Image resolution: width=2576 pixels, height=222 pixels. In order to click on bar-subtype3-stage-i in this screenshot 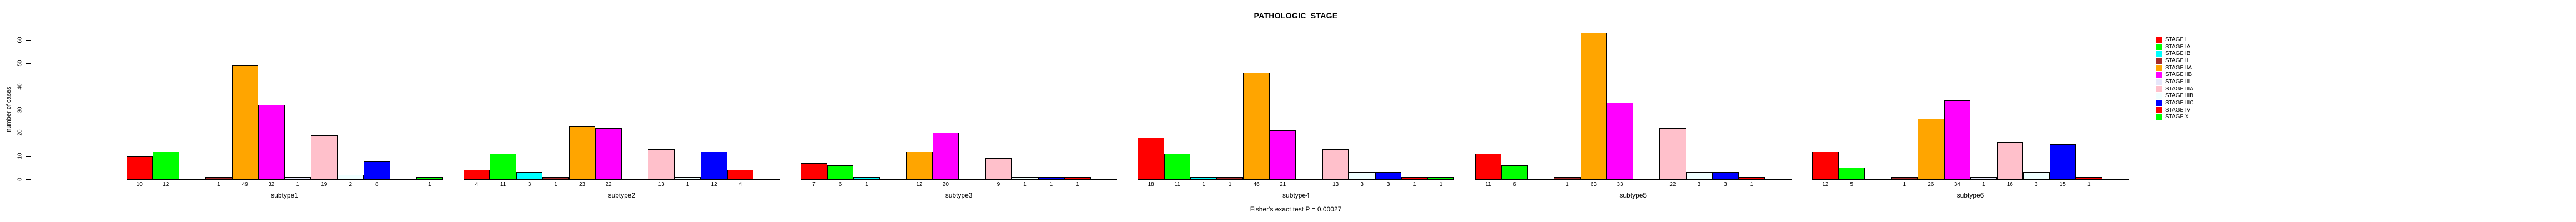, I will do `click(814, 171)`.